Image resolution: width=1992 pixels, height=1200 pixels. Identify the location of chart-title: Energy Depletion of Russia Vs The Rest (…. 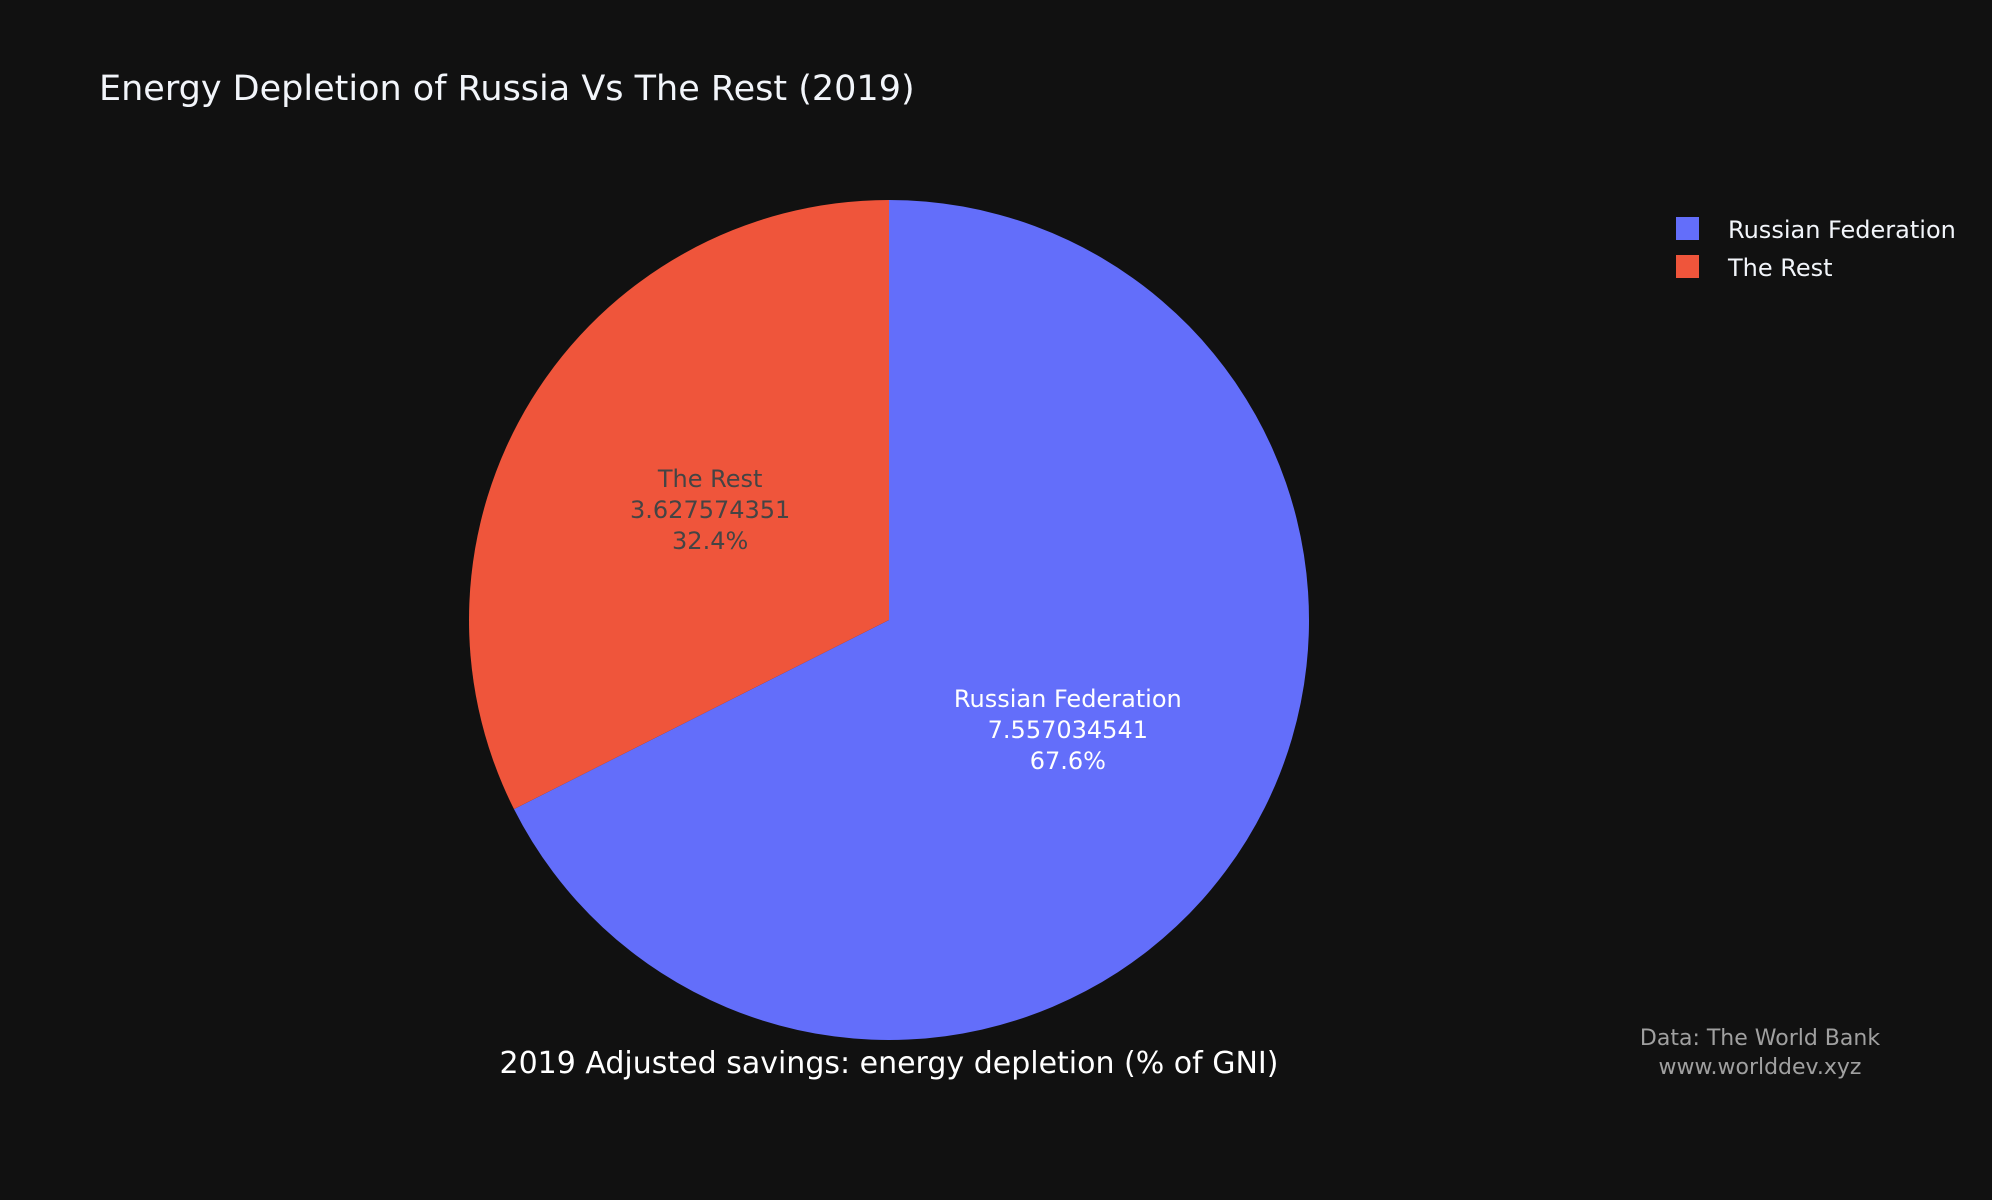
(507, 89).